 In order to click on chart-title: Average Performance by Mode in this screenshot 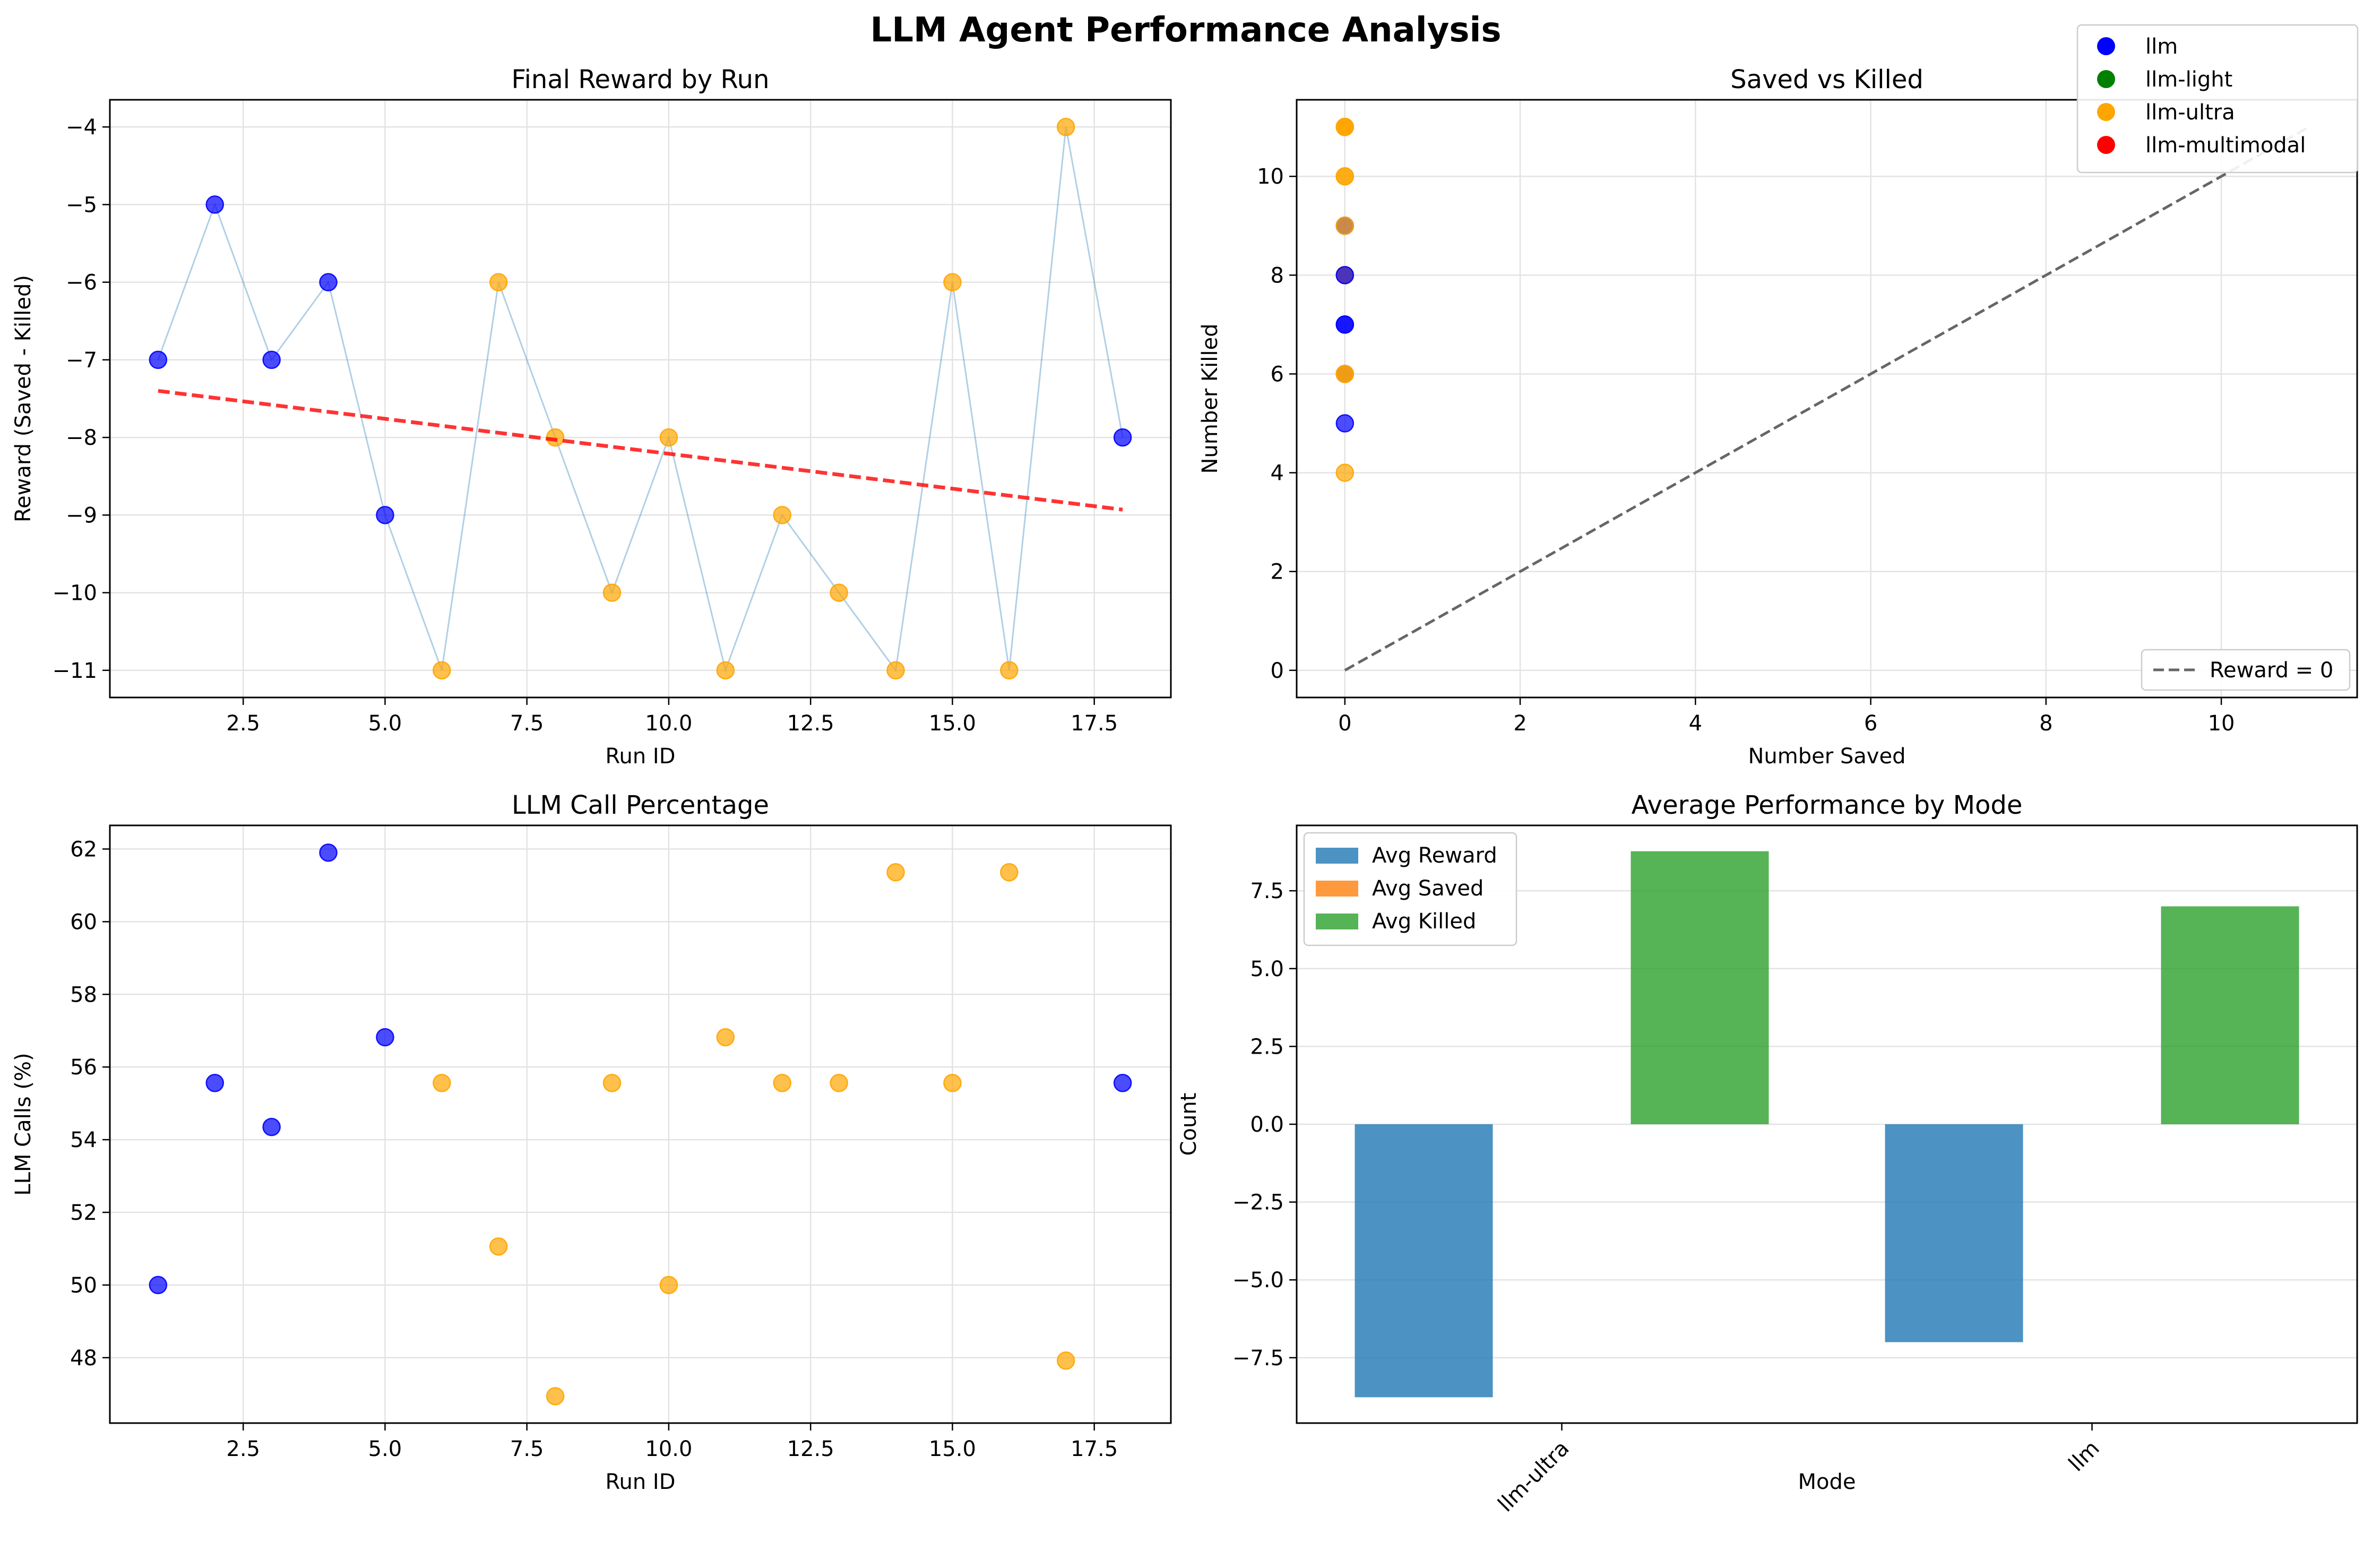, I will do `click(1827, 805)`.